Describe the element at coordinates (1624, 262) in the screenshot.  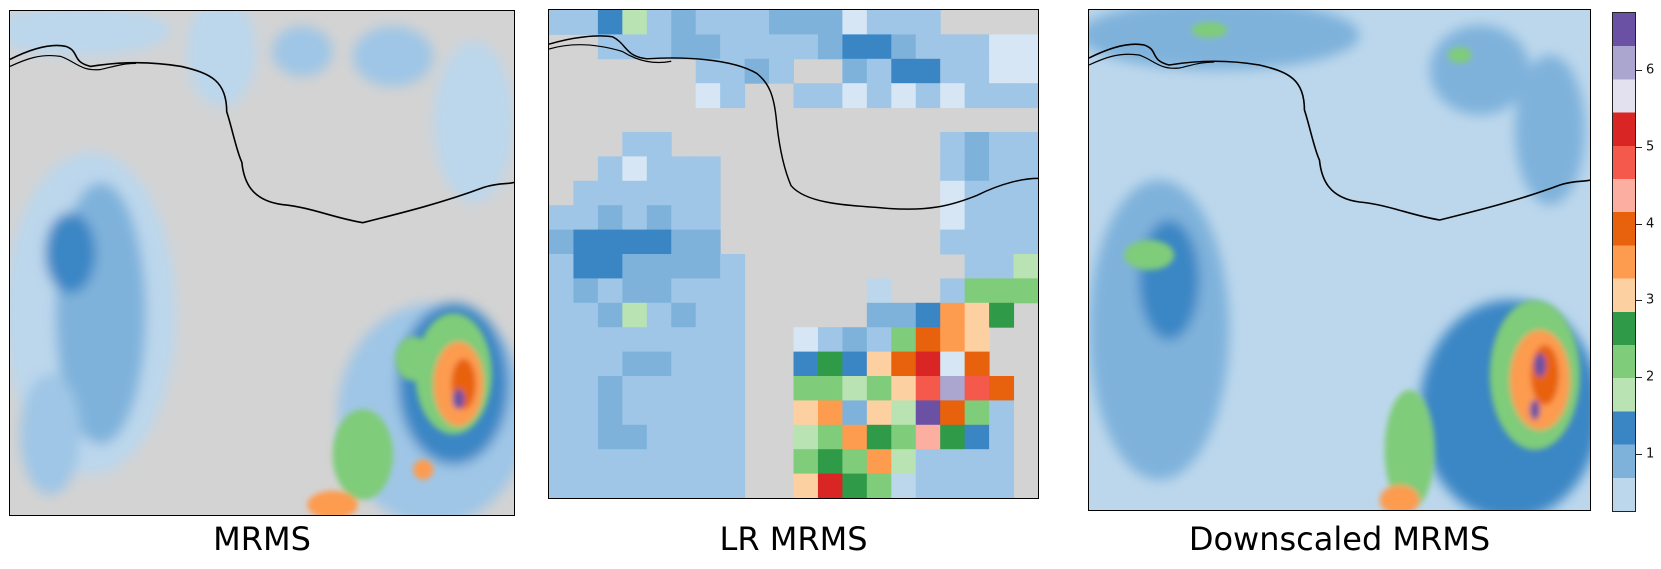
I see `colorbar` at that location.